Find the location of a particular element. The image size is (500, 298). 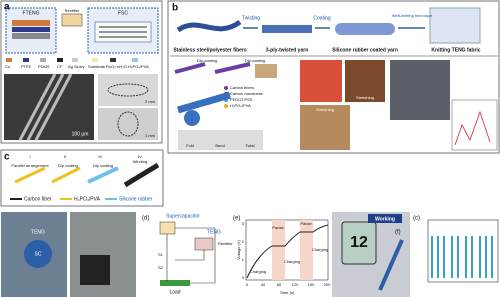

stage: IV is located at coordinates (140, 156).